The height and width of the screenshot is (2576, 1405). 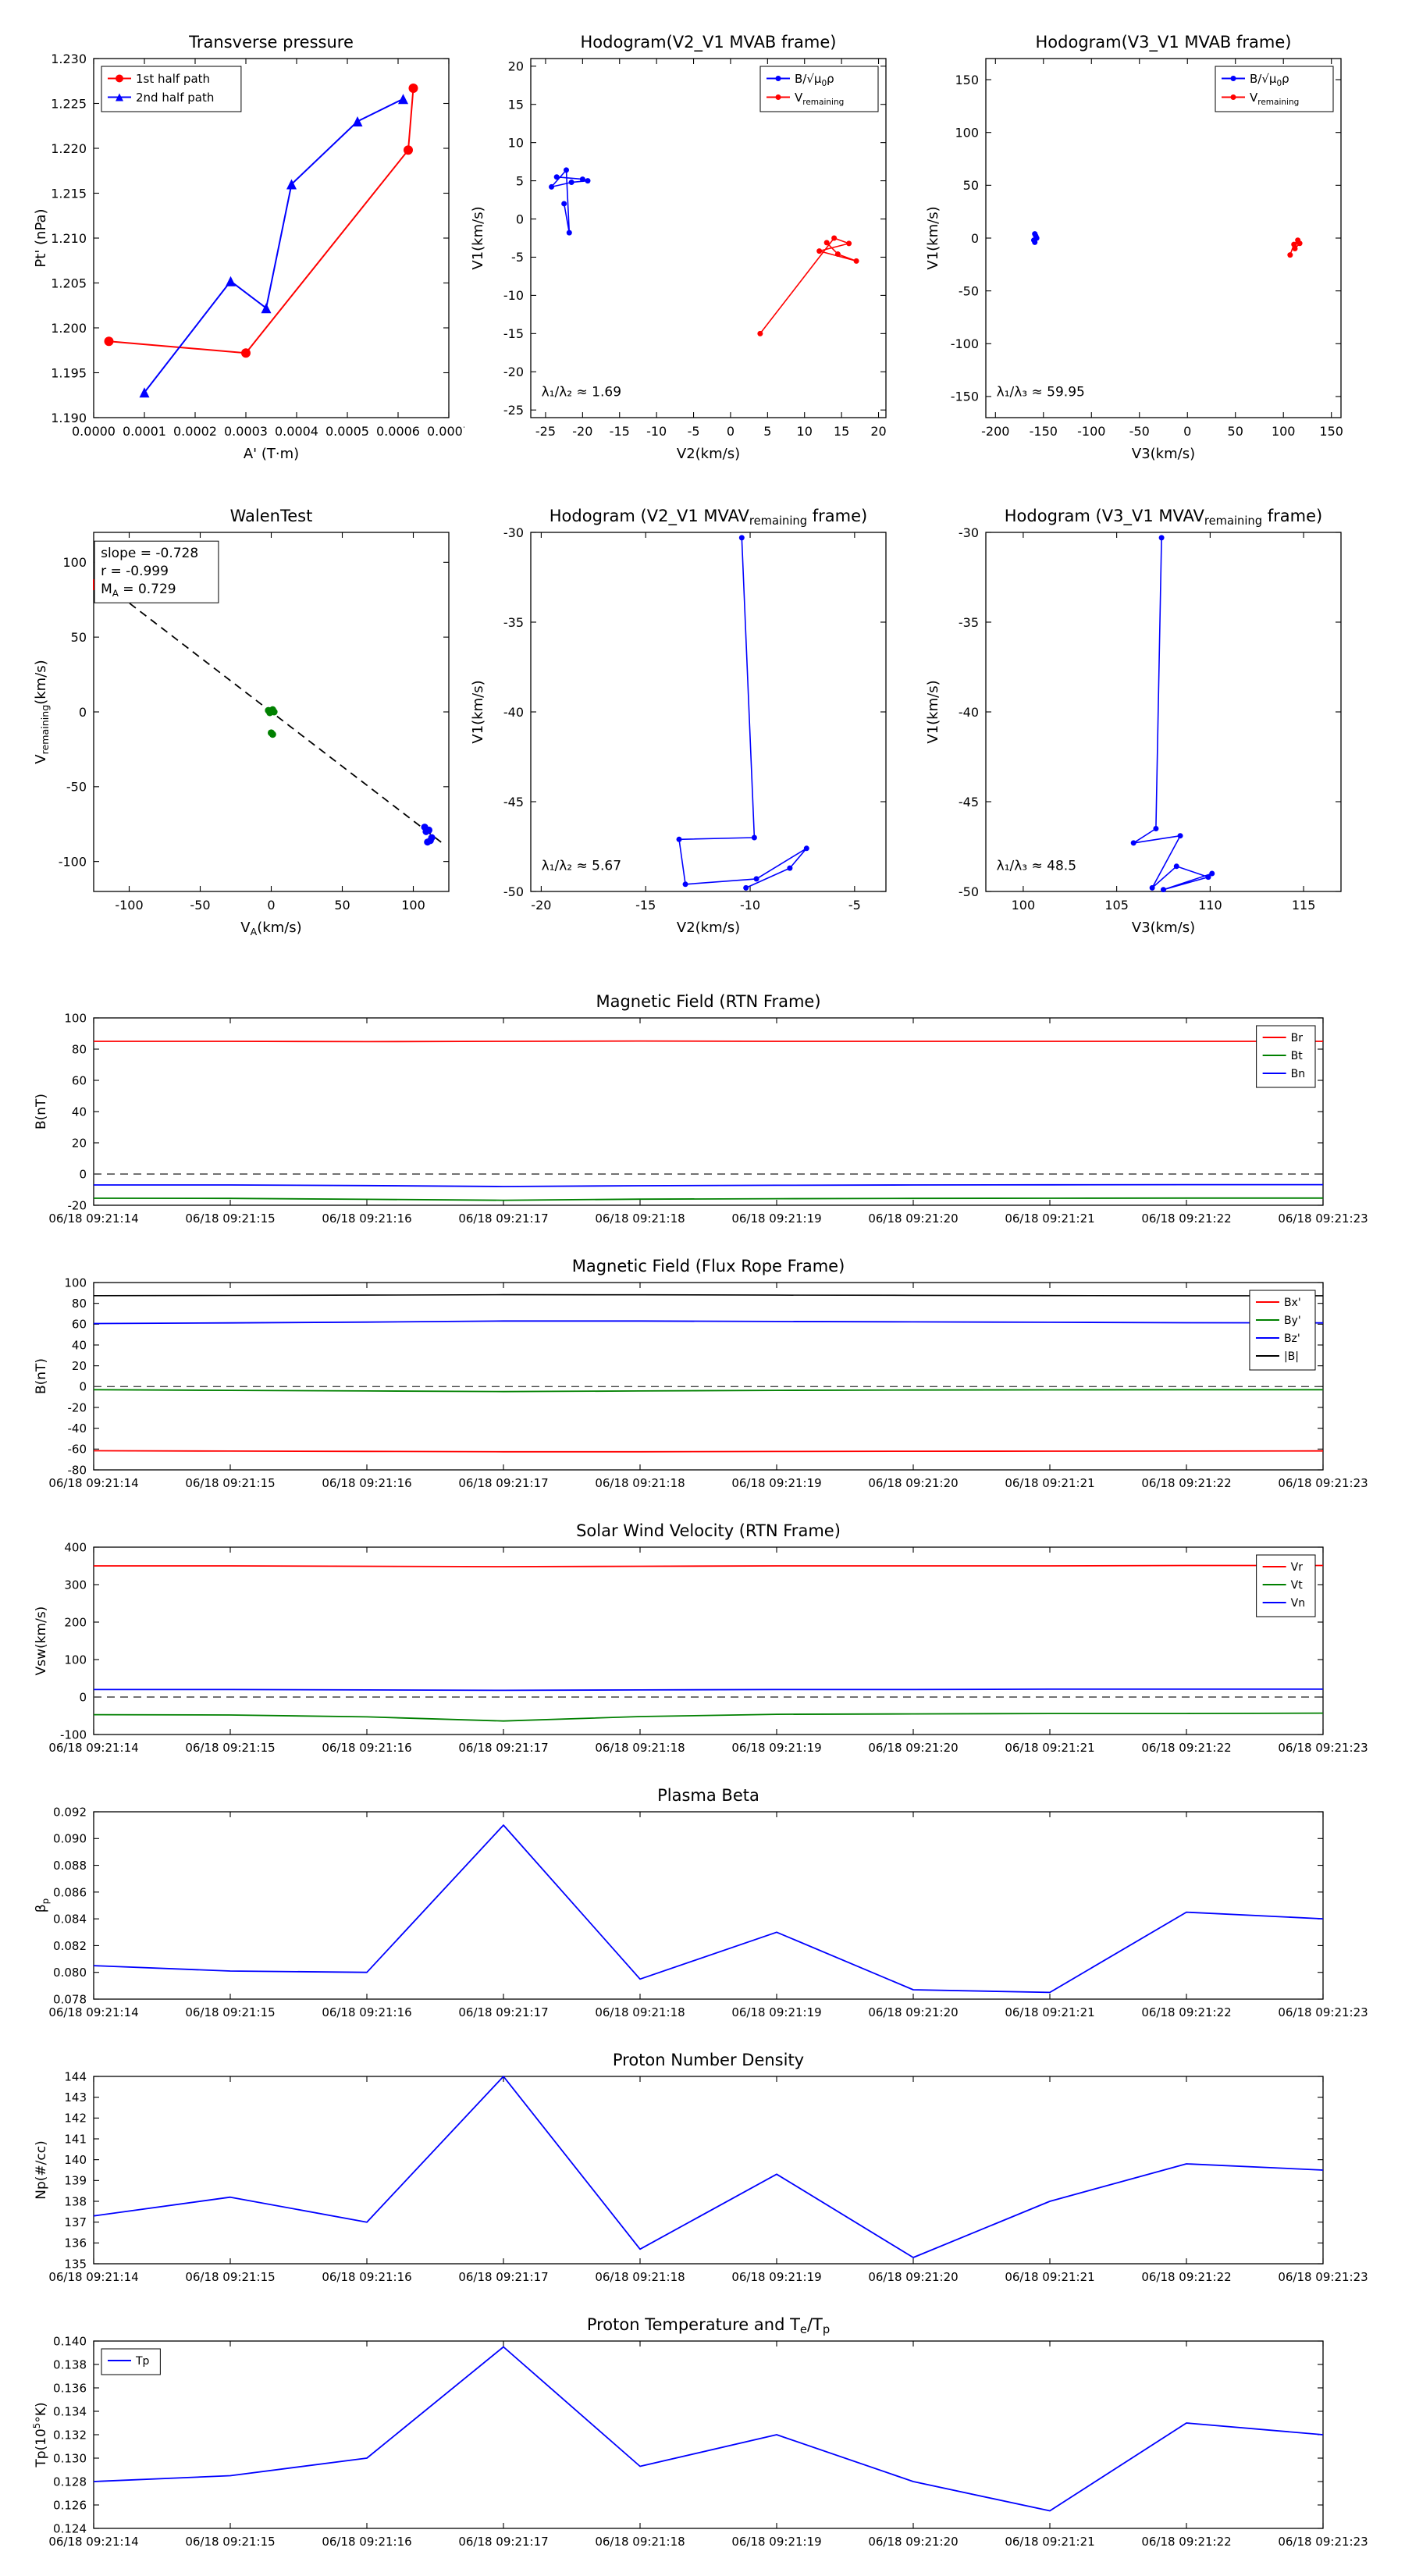 I want to click on np-title: Proton Number Density, so click(x=709, y=2060).